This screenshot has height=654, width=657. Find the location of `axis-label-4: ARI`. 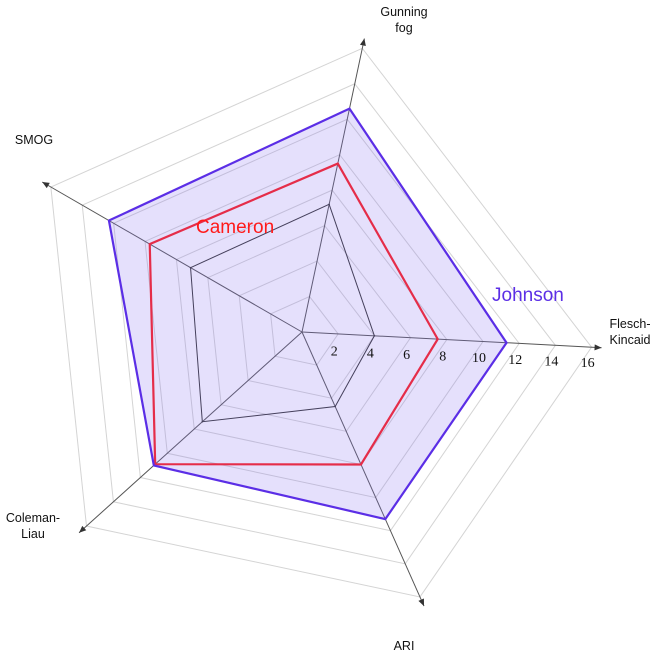

axis-label-4: ARI is located at coordinates (404, 646).